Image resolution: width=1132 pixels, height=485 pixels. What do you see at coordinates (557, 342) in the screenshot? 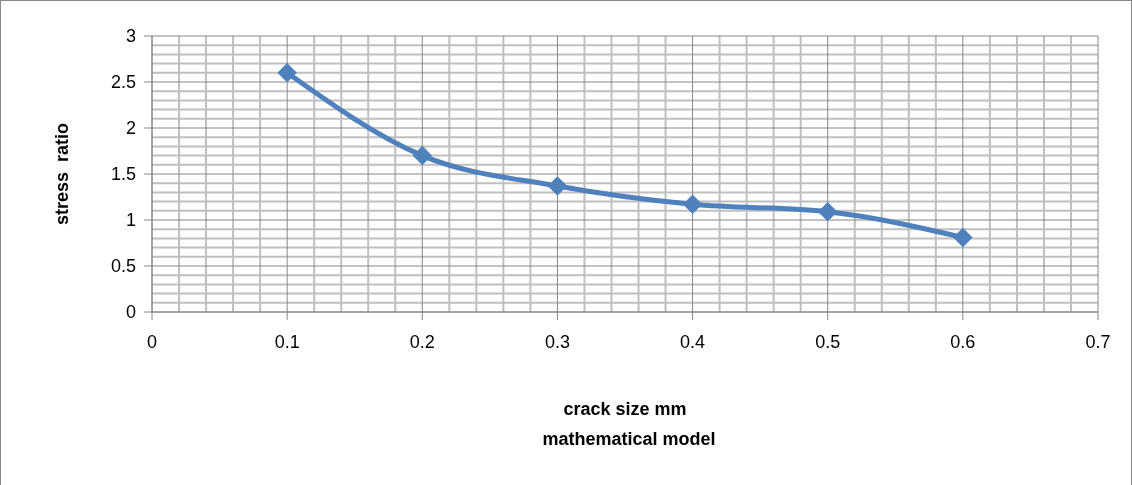
I see `x-tick-label: 0.3` at bounding box center [557, 342].